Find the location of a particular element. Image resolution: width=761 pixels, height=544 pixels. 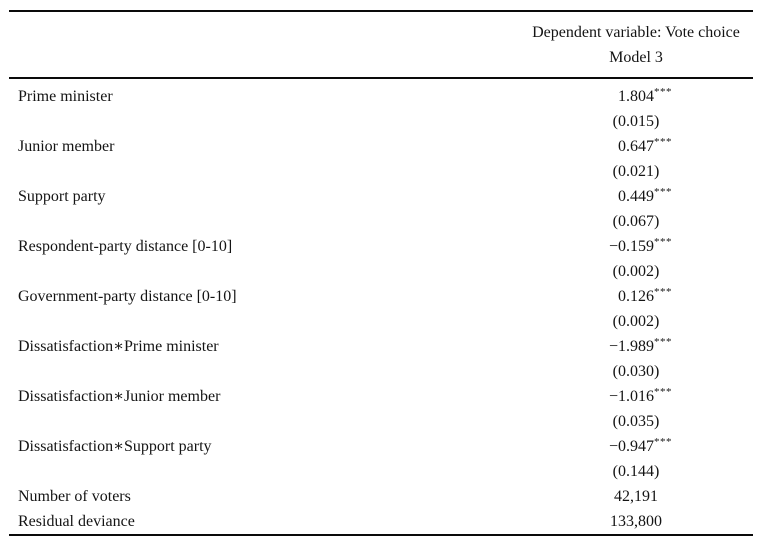

header-rule is located at coordinates (381, 78).